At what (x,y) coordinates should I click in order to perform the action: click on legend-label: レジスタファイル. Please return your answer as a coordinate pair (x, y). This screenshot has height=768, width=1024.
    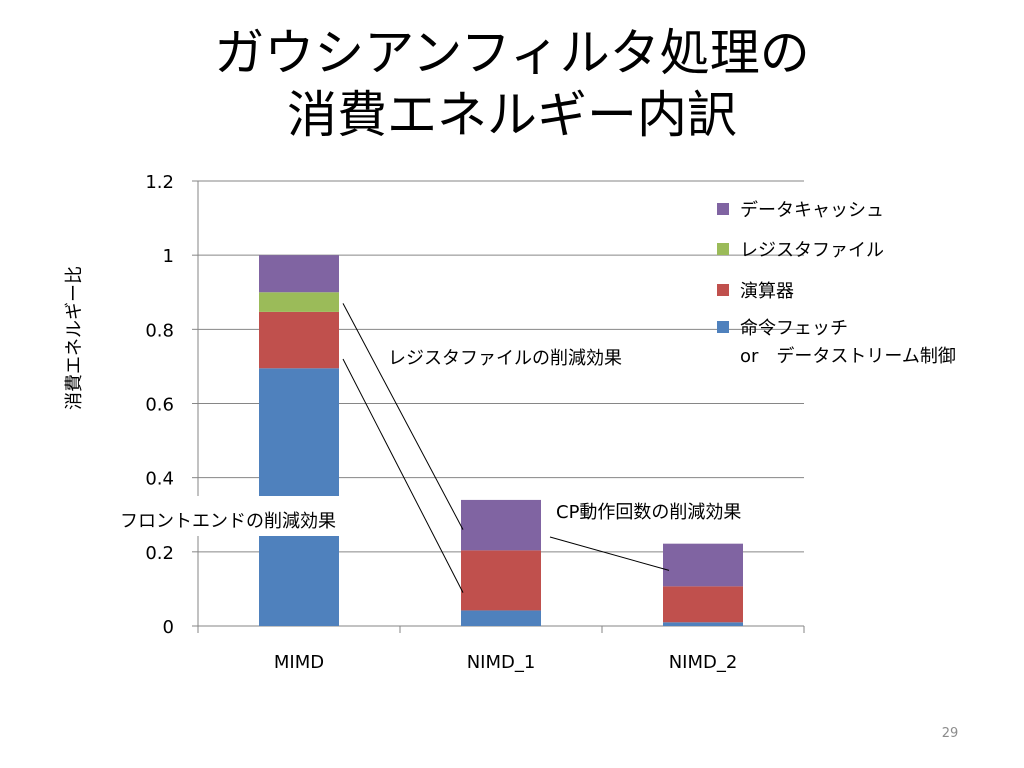
    Looking at the image, I should click on (812, 250).